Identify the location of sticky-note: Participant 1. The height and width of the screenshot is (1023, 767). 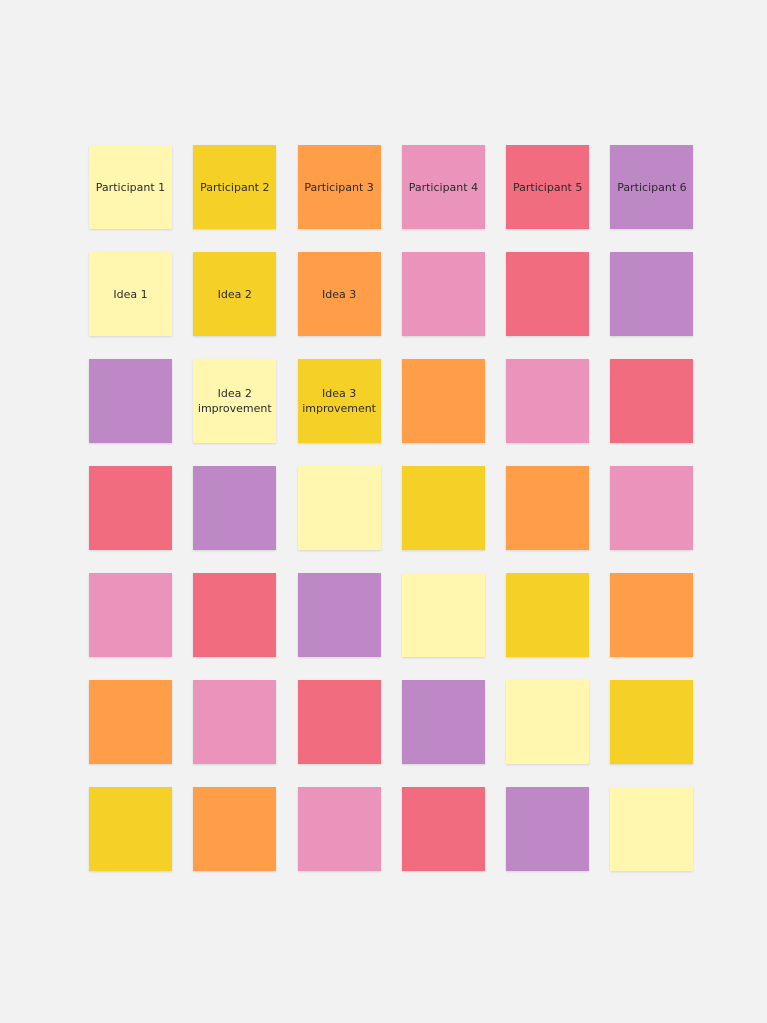
(130, 187).